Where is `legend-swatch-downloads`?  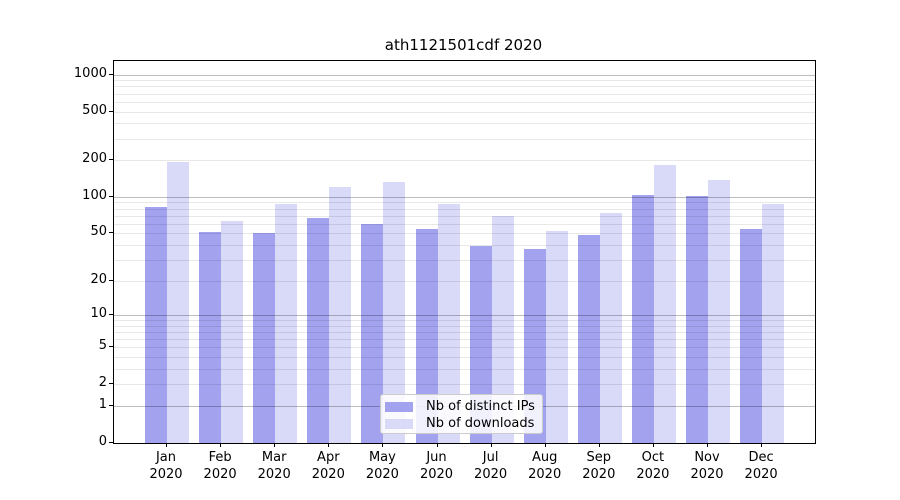 legend-swatch-downloads is located at coordinates (399, 423).